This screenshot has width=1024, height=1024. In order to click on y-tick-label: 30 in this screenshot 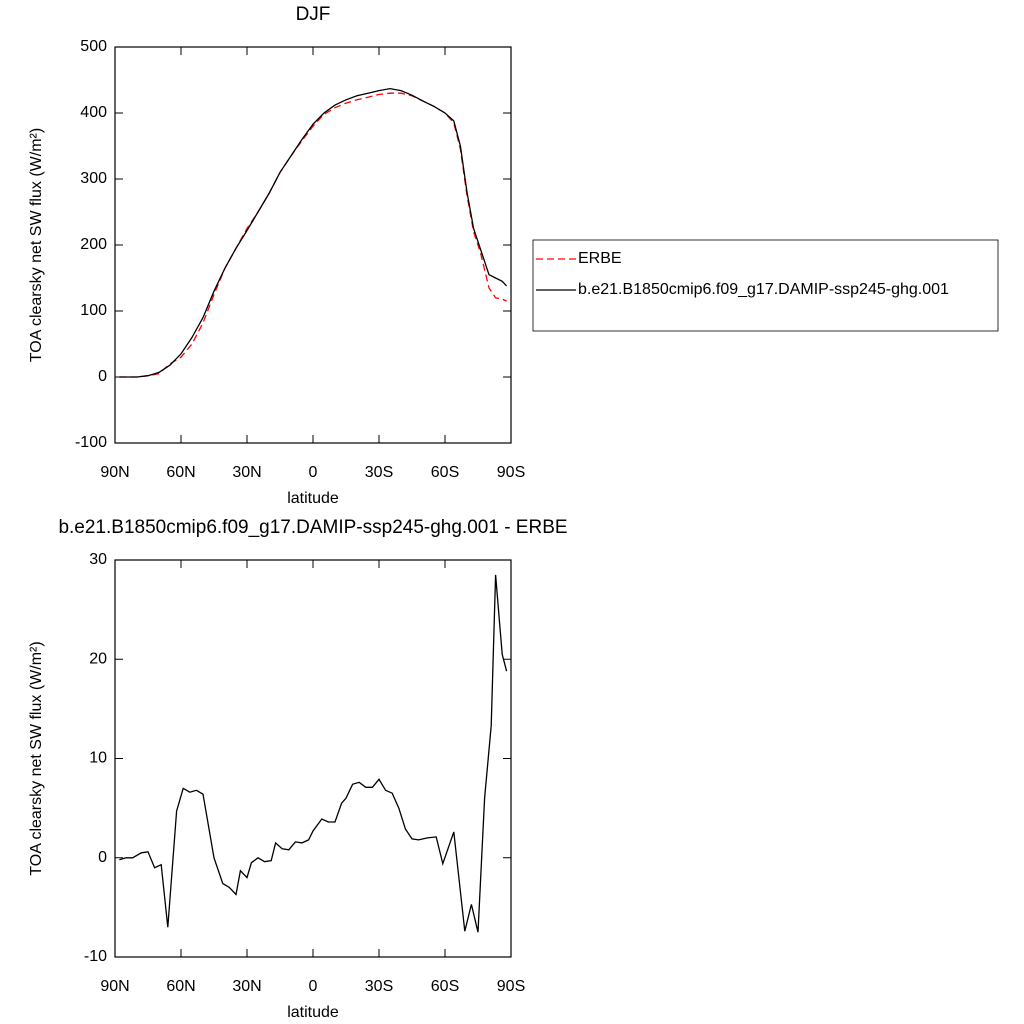, I will do `click(98, 559)`.